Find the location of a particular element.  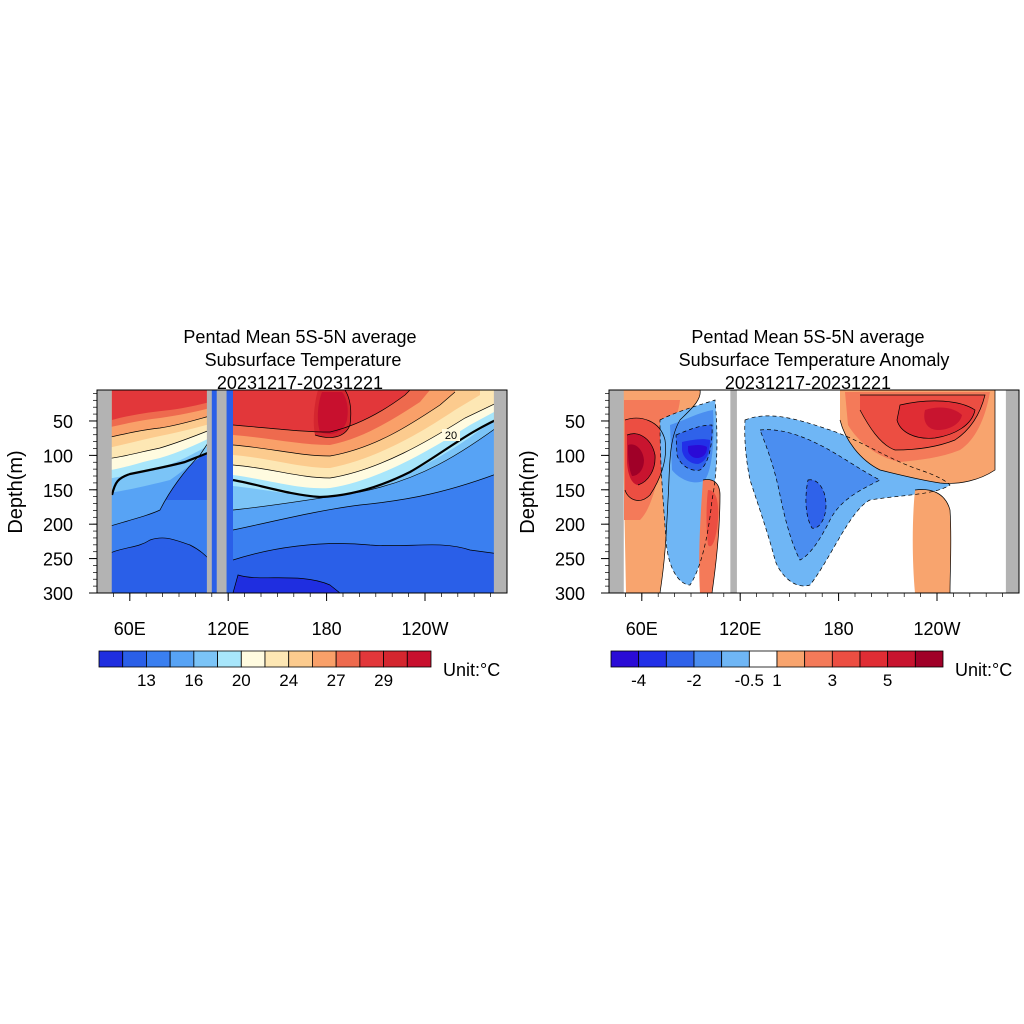

colorbar-tick-label: 29 is located at coordinates (383, 680).